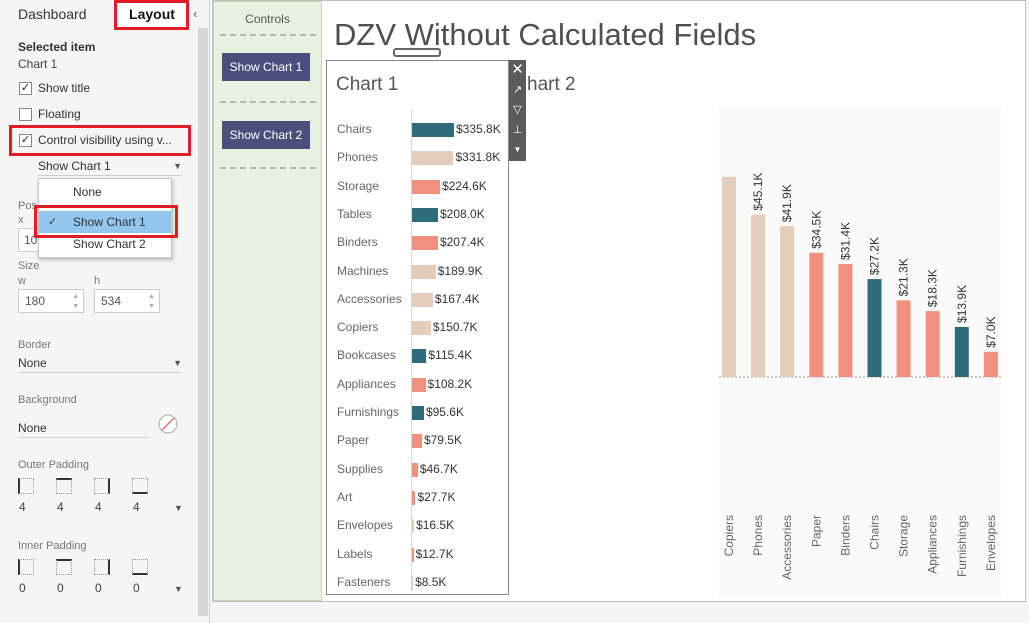 The image size is (1029, 623). What do you see at coordinates (360, 468) in the screenshot?
I see `chart-1-category-label: Supplies` at bounding box center [360, 468].